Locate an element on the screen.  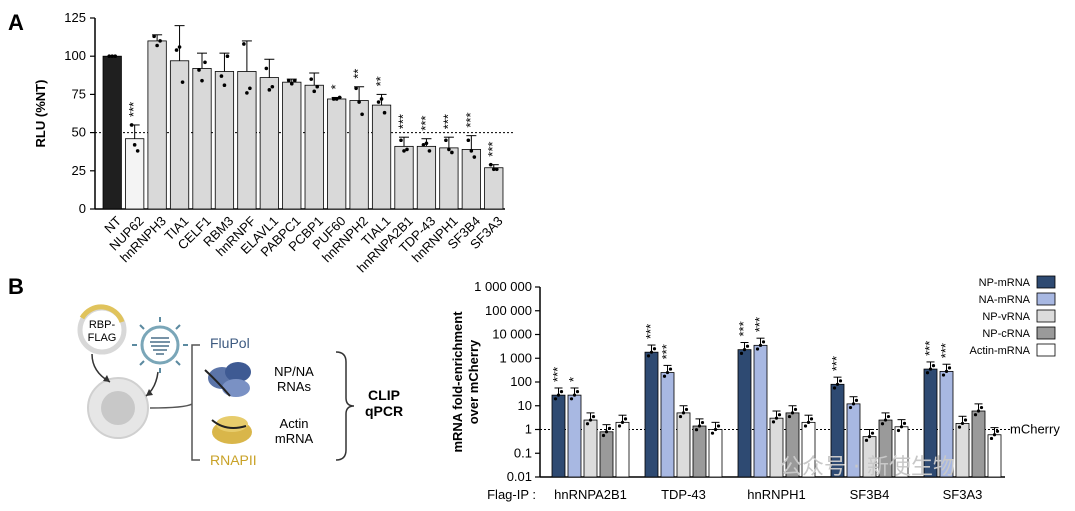
x-tick-label-hnRNPA2B1: hnRNPA2B1 is located at coordinates (590, 494).